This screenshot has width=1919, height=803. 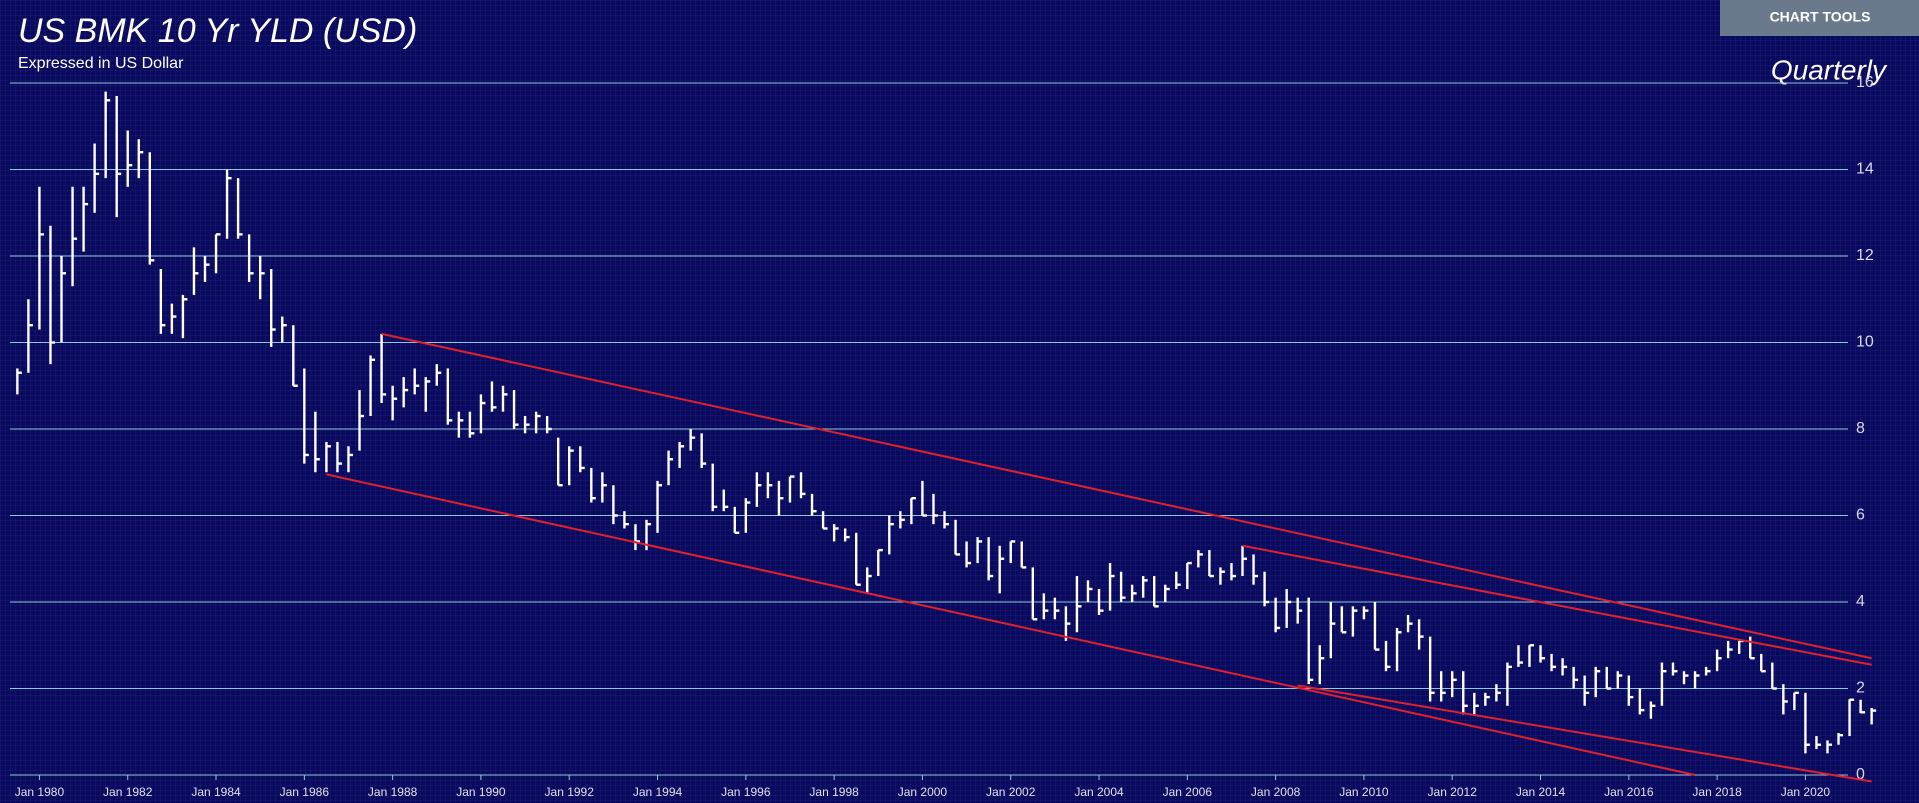 I want to click on chart-title: US BMK 10 Yr YLD (USD), so click(x=217, y=31).